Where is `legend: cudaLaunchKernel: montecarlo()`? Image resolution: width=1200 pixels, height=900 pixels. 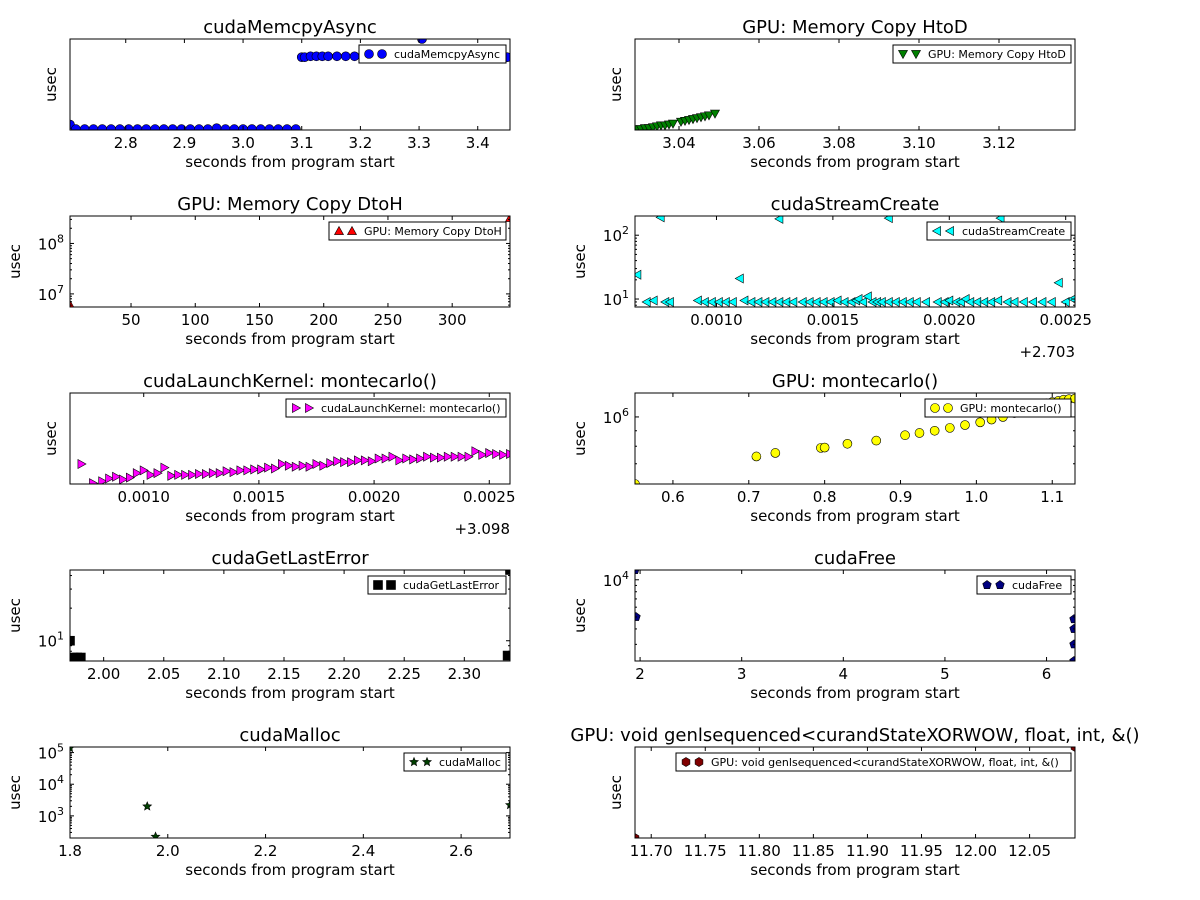 legend: cudaLaunchKernel: montecarlo() is located at coordinates (396, 408).